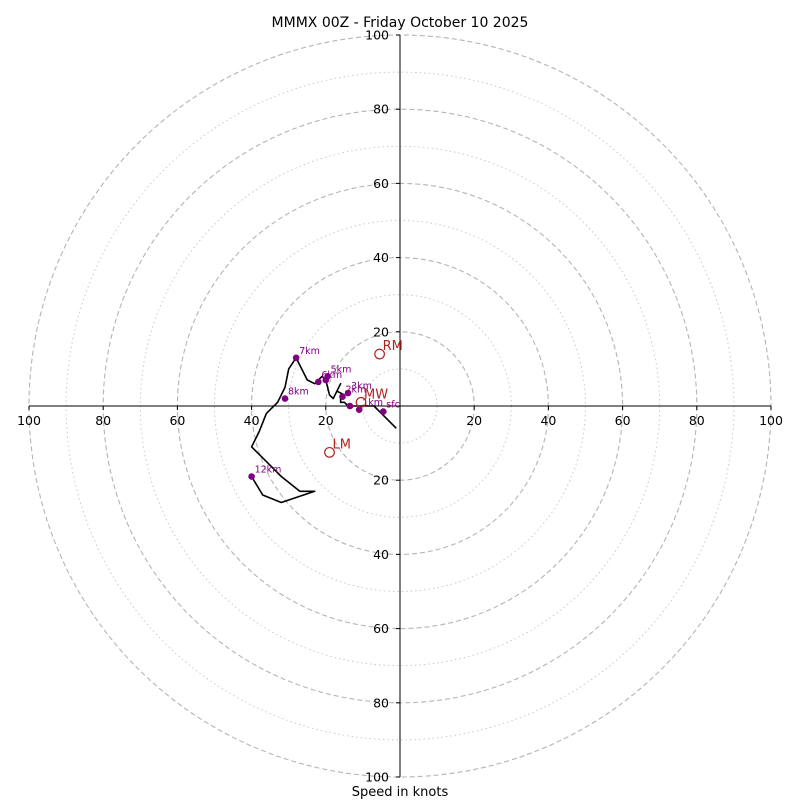 The image size is (800, 800). I want to click on chart-title: MMMX 00Z - Friday October 10 2025, so click(400, 23).